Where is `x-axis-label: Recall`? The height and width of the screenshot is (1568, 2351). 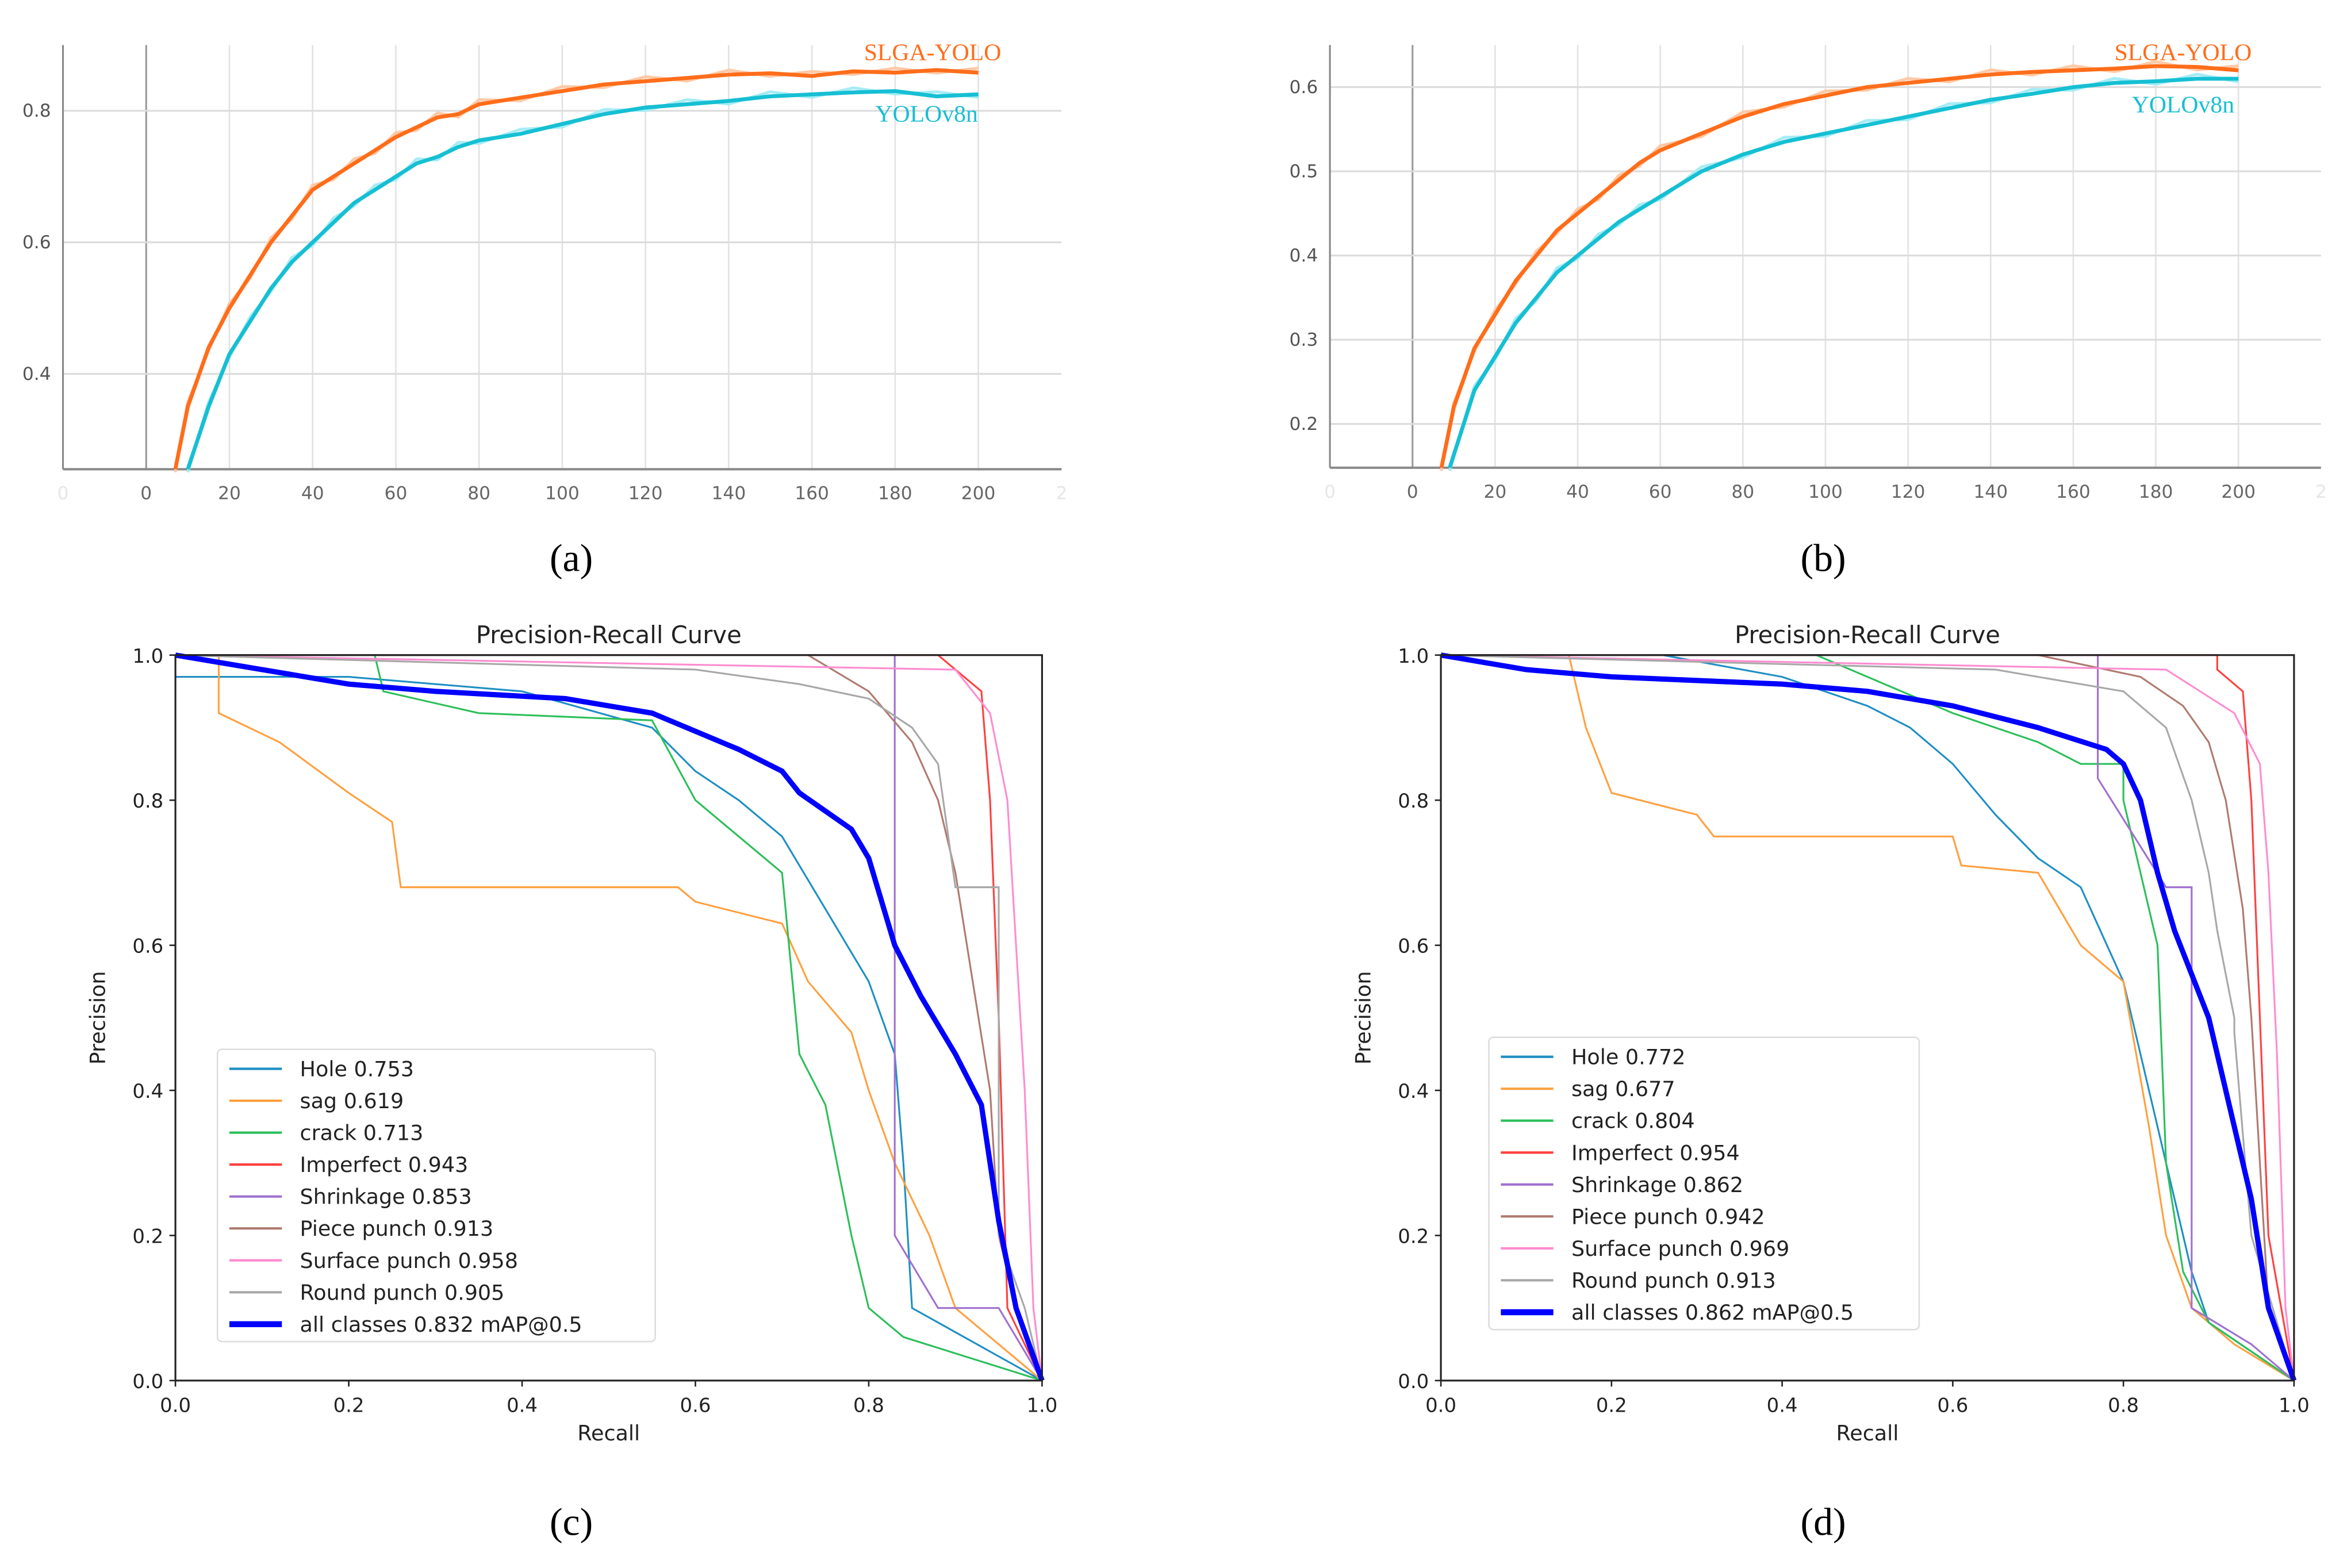
x-axis-label: Recall is located at coordinates (1867, 1433).